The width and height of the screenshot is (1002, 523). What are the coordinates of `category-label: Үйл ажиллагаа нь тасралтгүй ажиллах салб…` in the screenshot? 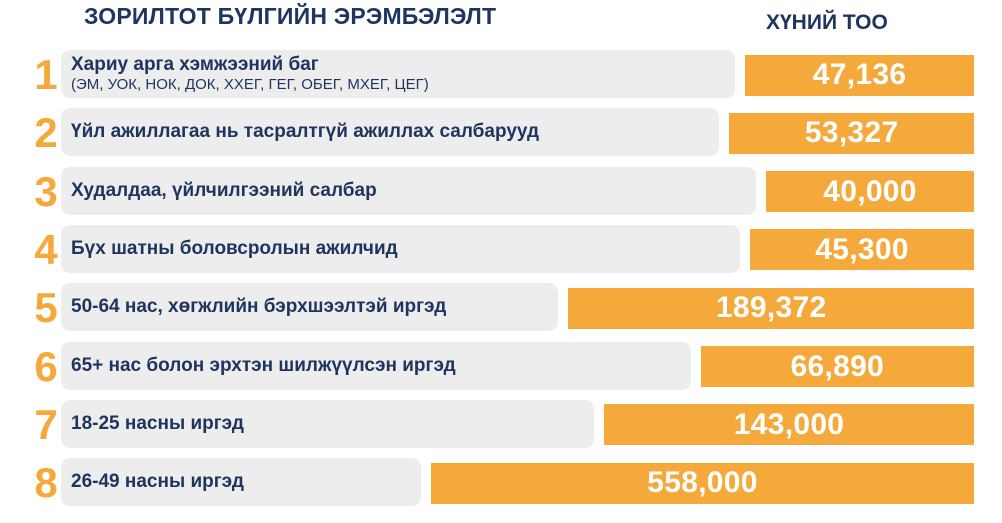 It's located at (305, 132).